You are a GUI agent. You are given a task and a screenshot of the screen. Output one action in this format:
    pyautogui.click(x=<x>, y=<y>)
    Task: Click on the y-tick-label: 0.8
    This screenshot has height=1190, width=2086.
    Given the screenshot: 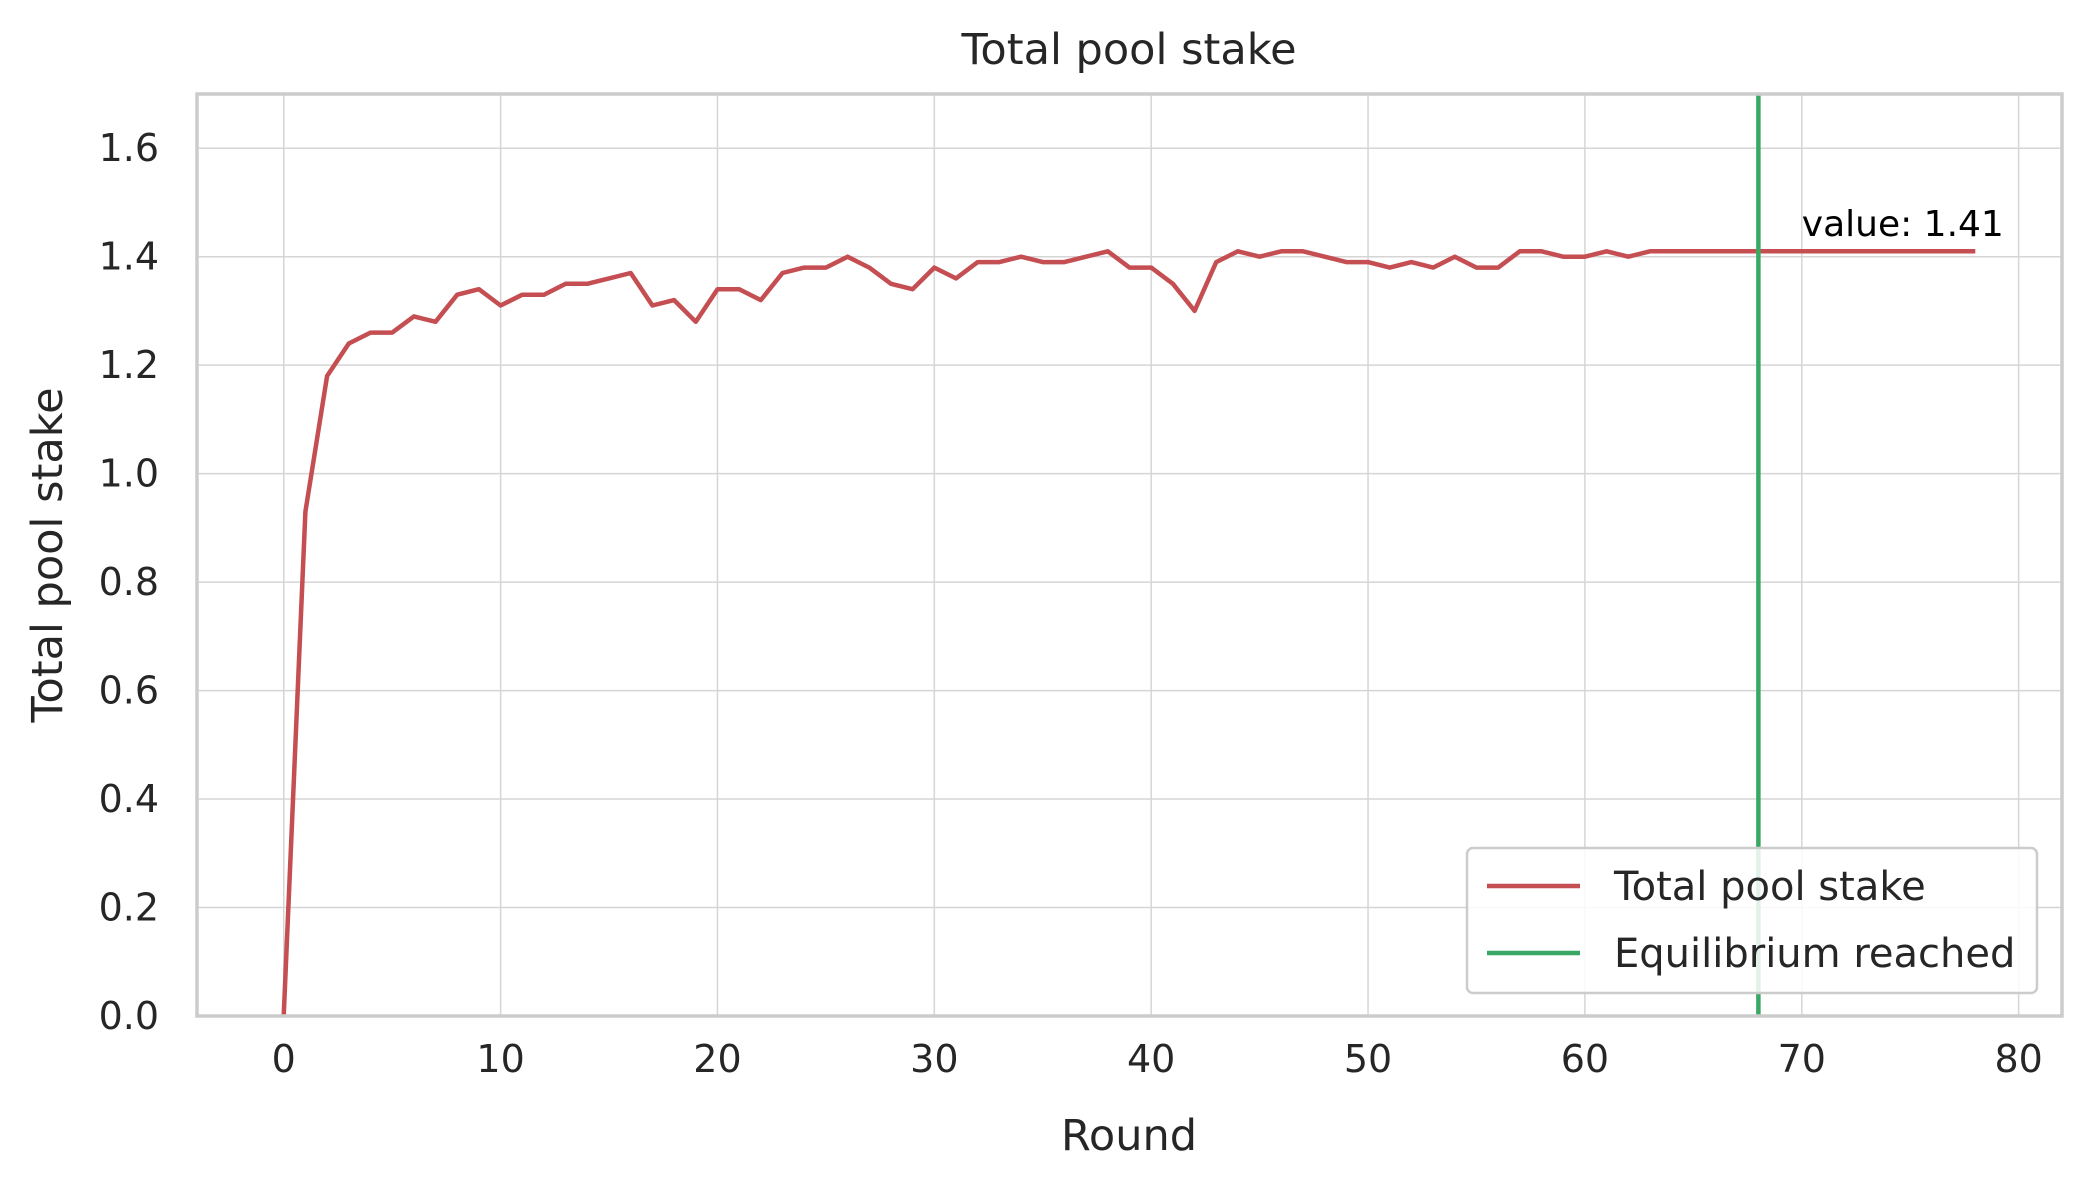 What is the action you would take?
    pyautogui.click(x=129, y=582)
    